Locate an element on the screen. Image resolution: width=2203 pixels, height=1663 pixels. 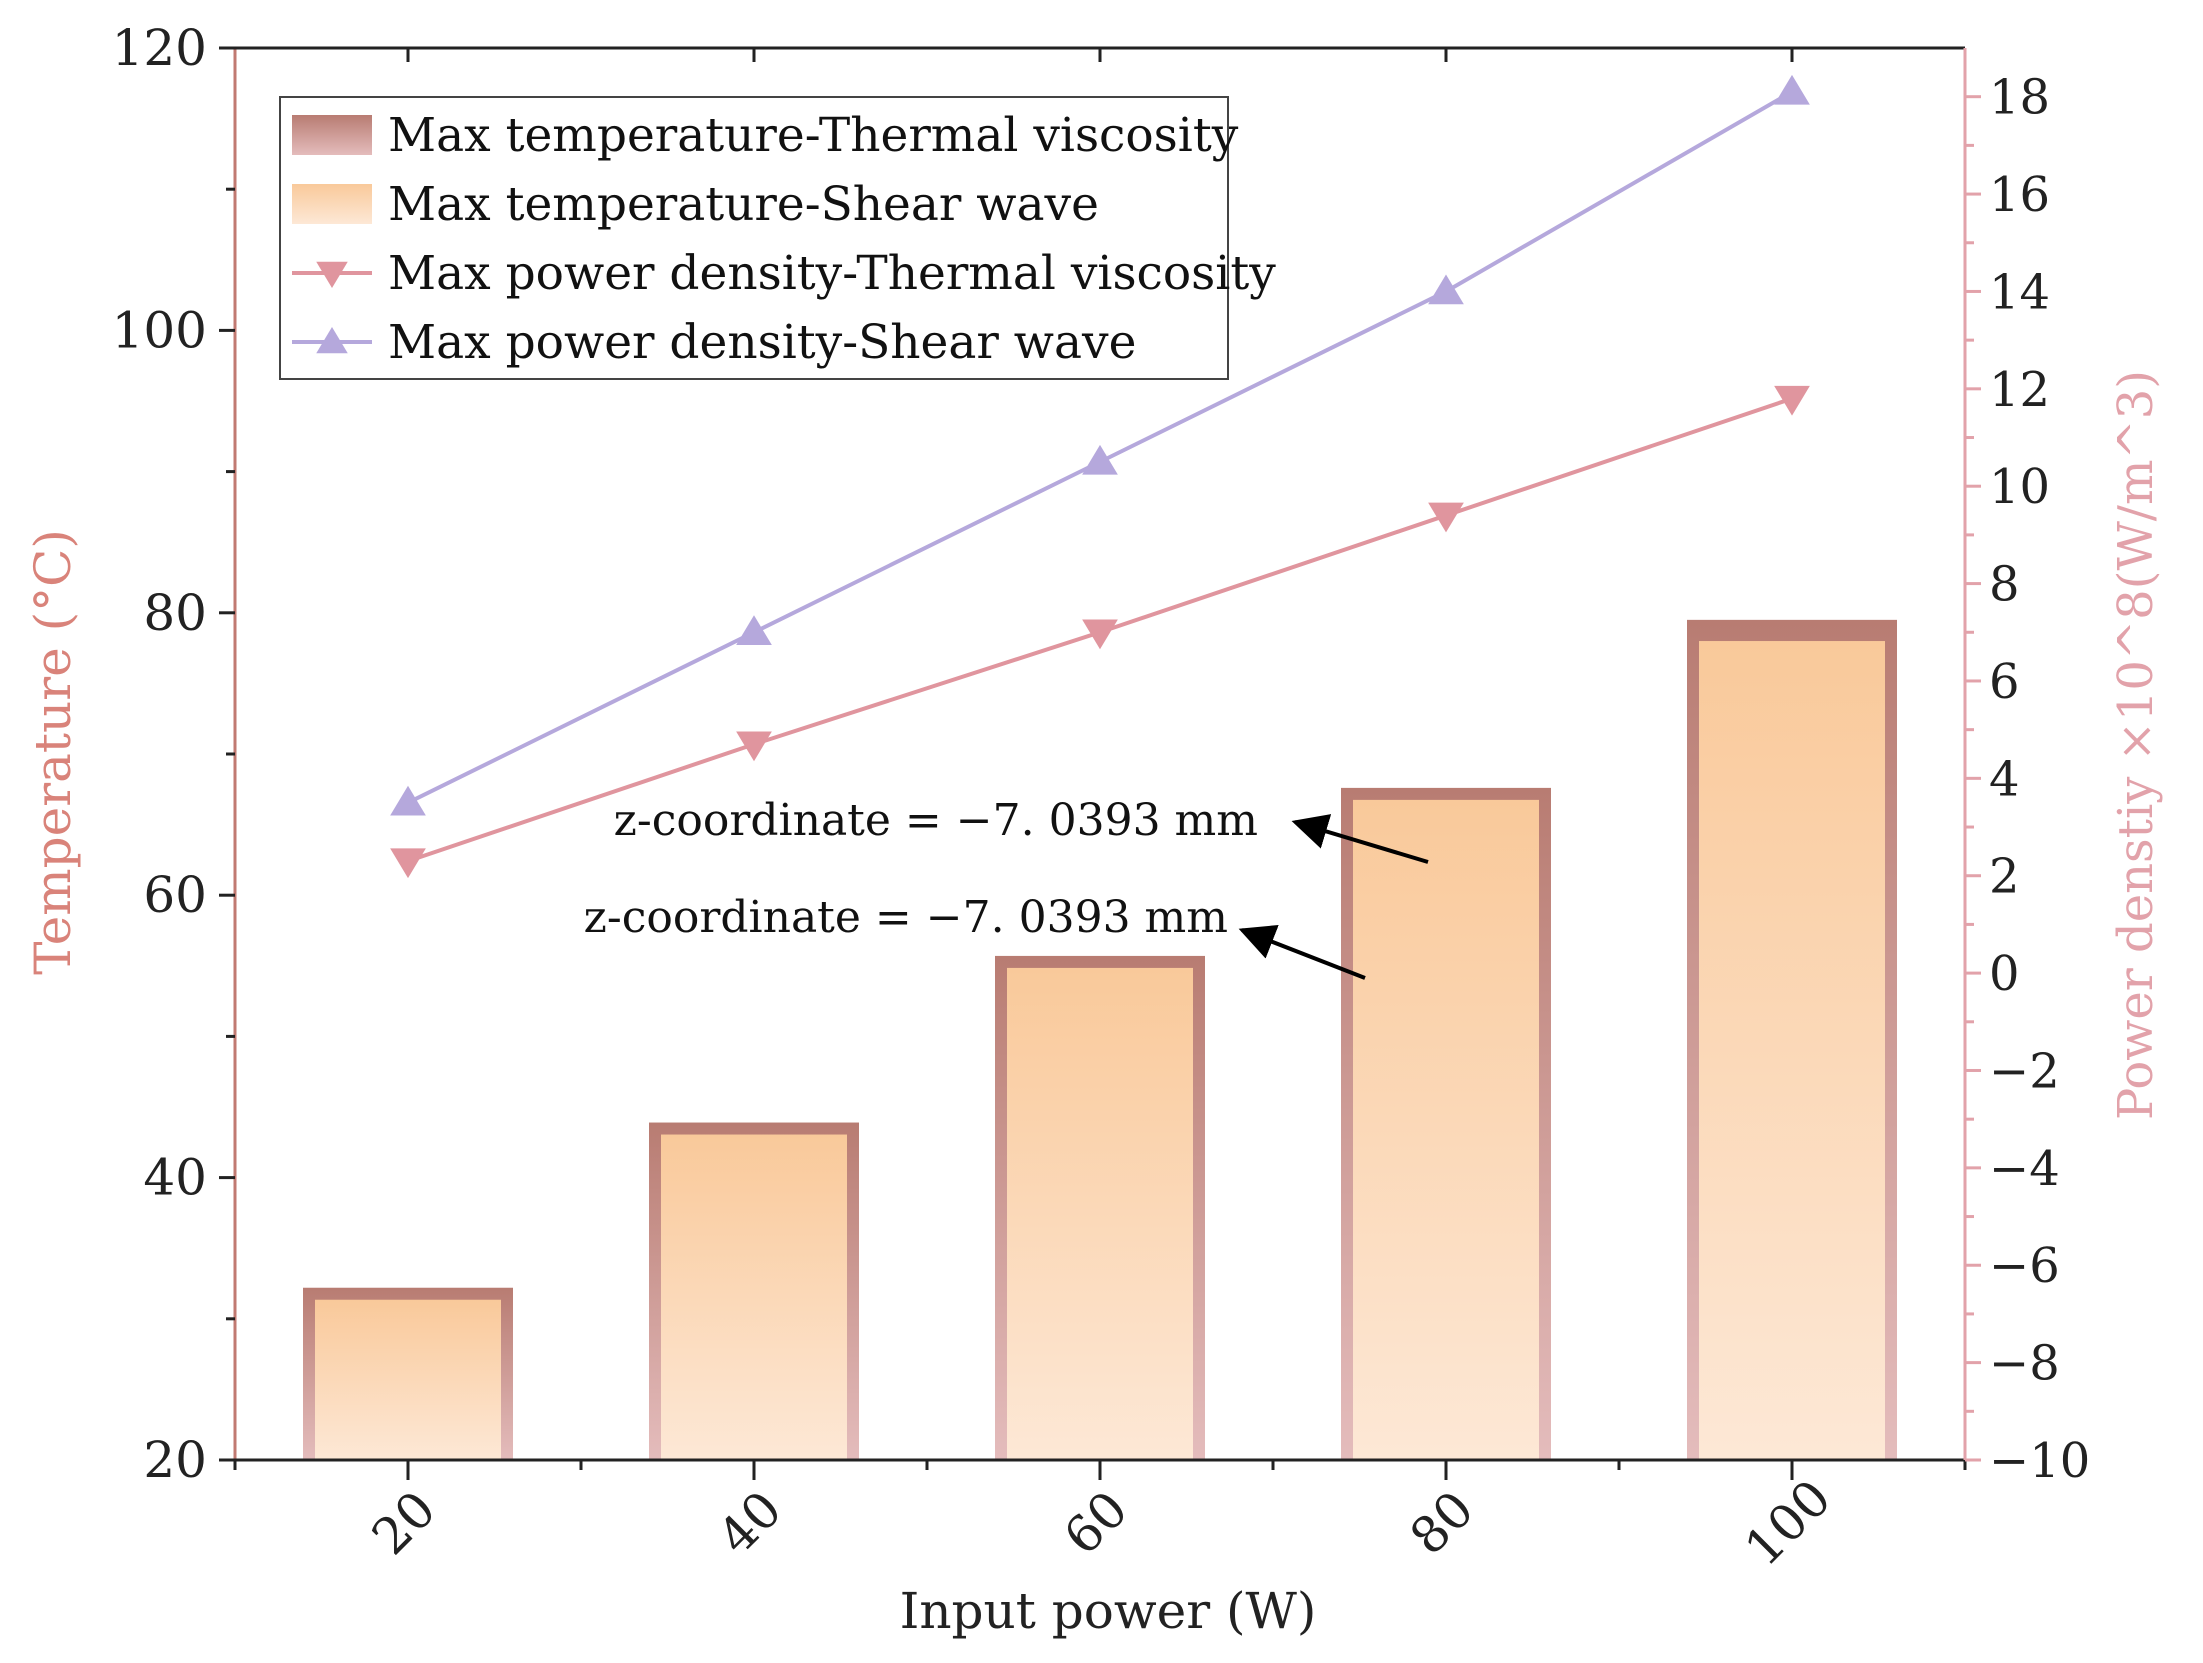
legend-item: Max temperature-Thermal viscosity is located at coordinates (765, 135).